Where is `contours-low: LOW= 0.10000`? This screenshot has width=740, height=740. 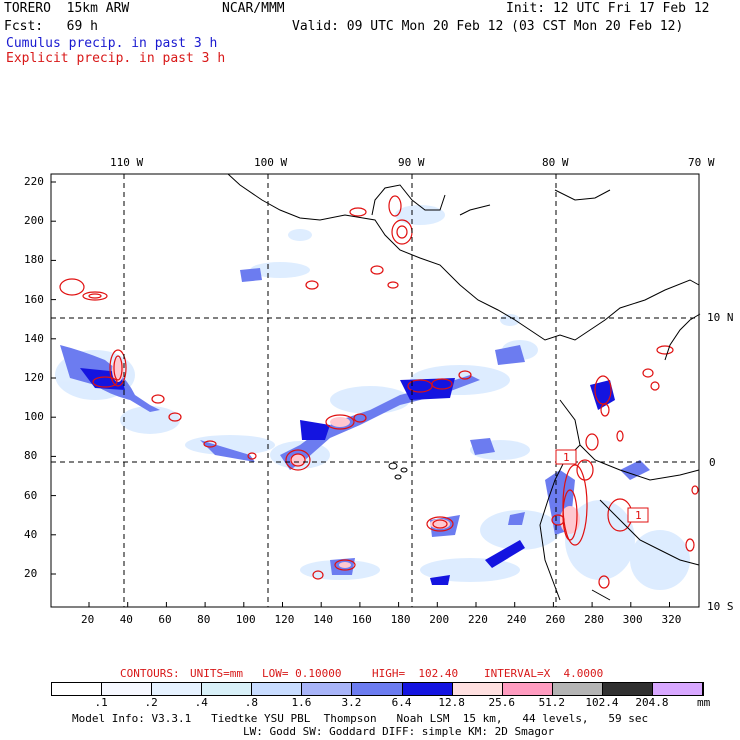
contours-low: LOW= 0.10000 is located at coordinates (302, 673).